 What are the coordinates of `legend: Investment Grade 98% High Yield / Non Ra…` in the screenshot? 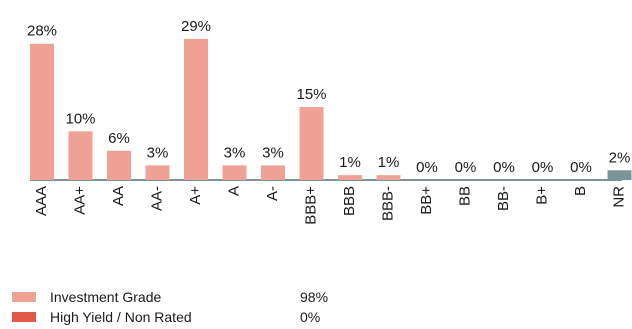 It's located at (170, 307).